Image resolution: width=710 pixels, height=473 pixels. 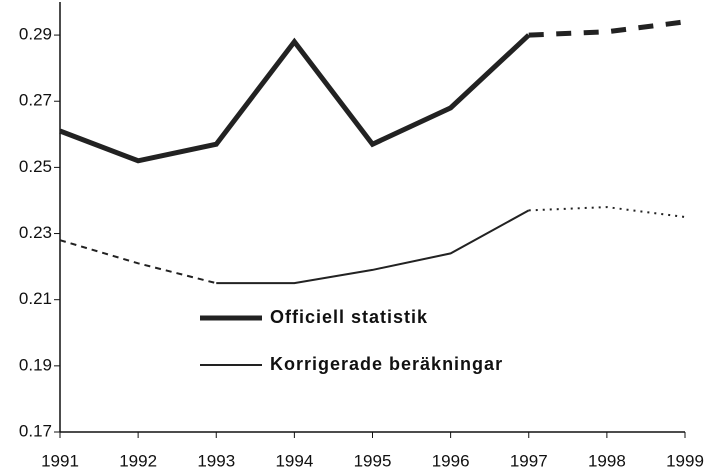 I want to click on y-tick-label: 0.25, so click(x=35, y=166).